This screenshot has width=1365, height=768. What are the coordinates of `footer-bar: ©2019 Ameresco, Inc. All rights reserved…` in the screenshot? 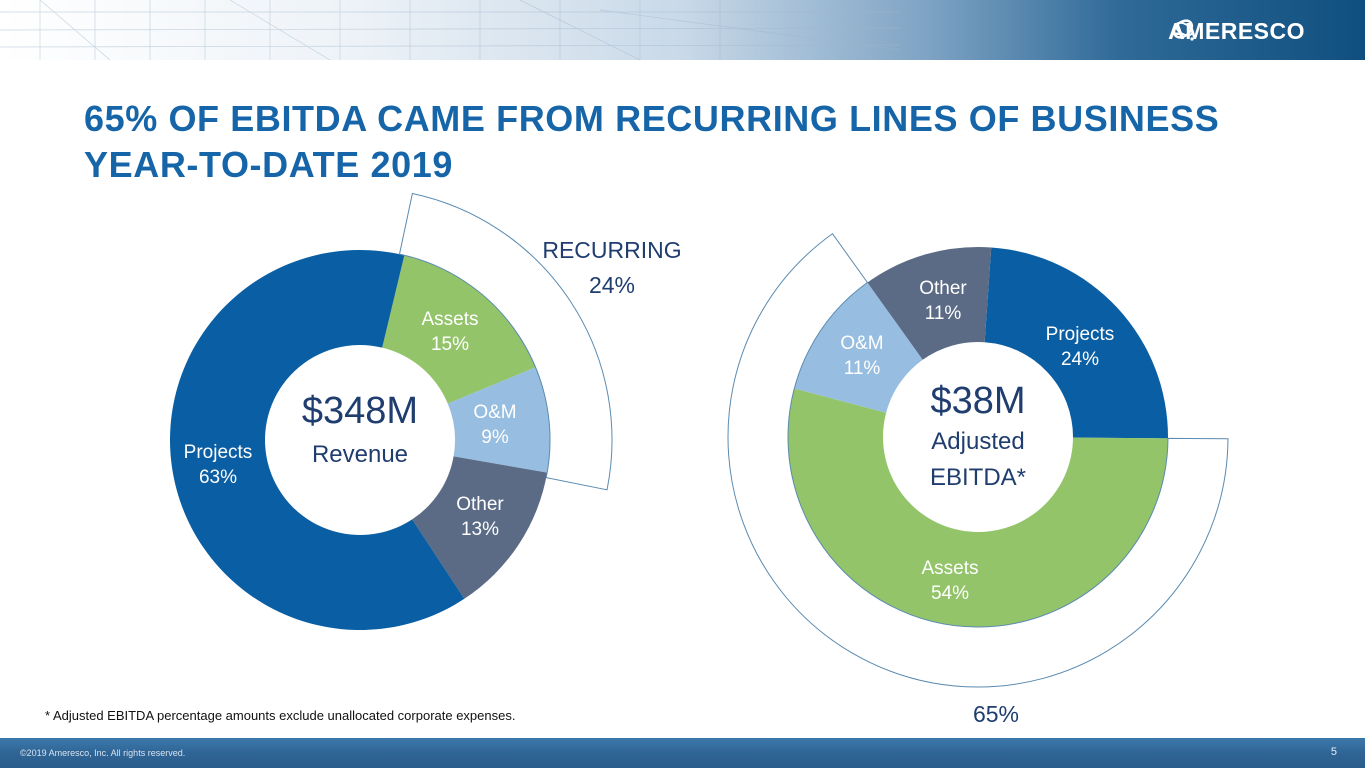 It's located at (682, 753).